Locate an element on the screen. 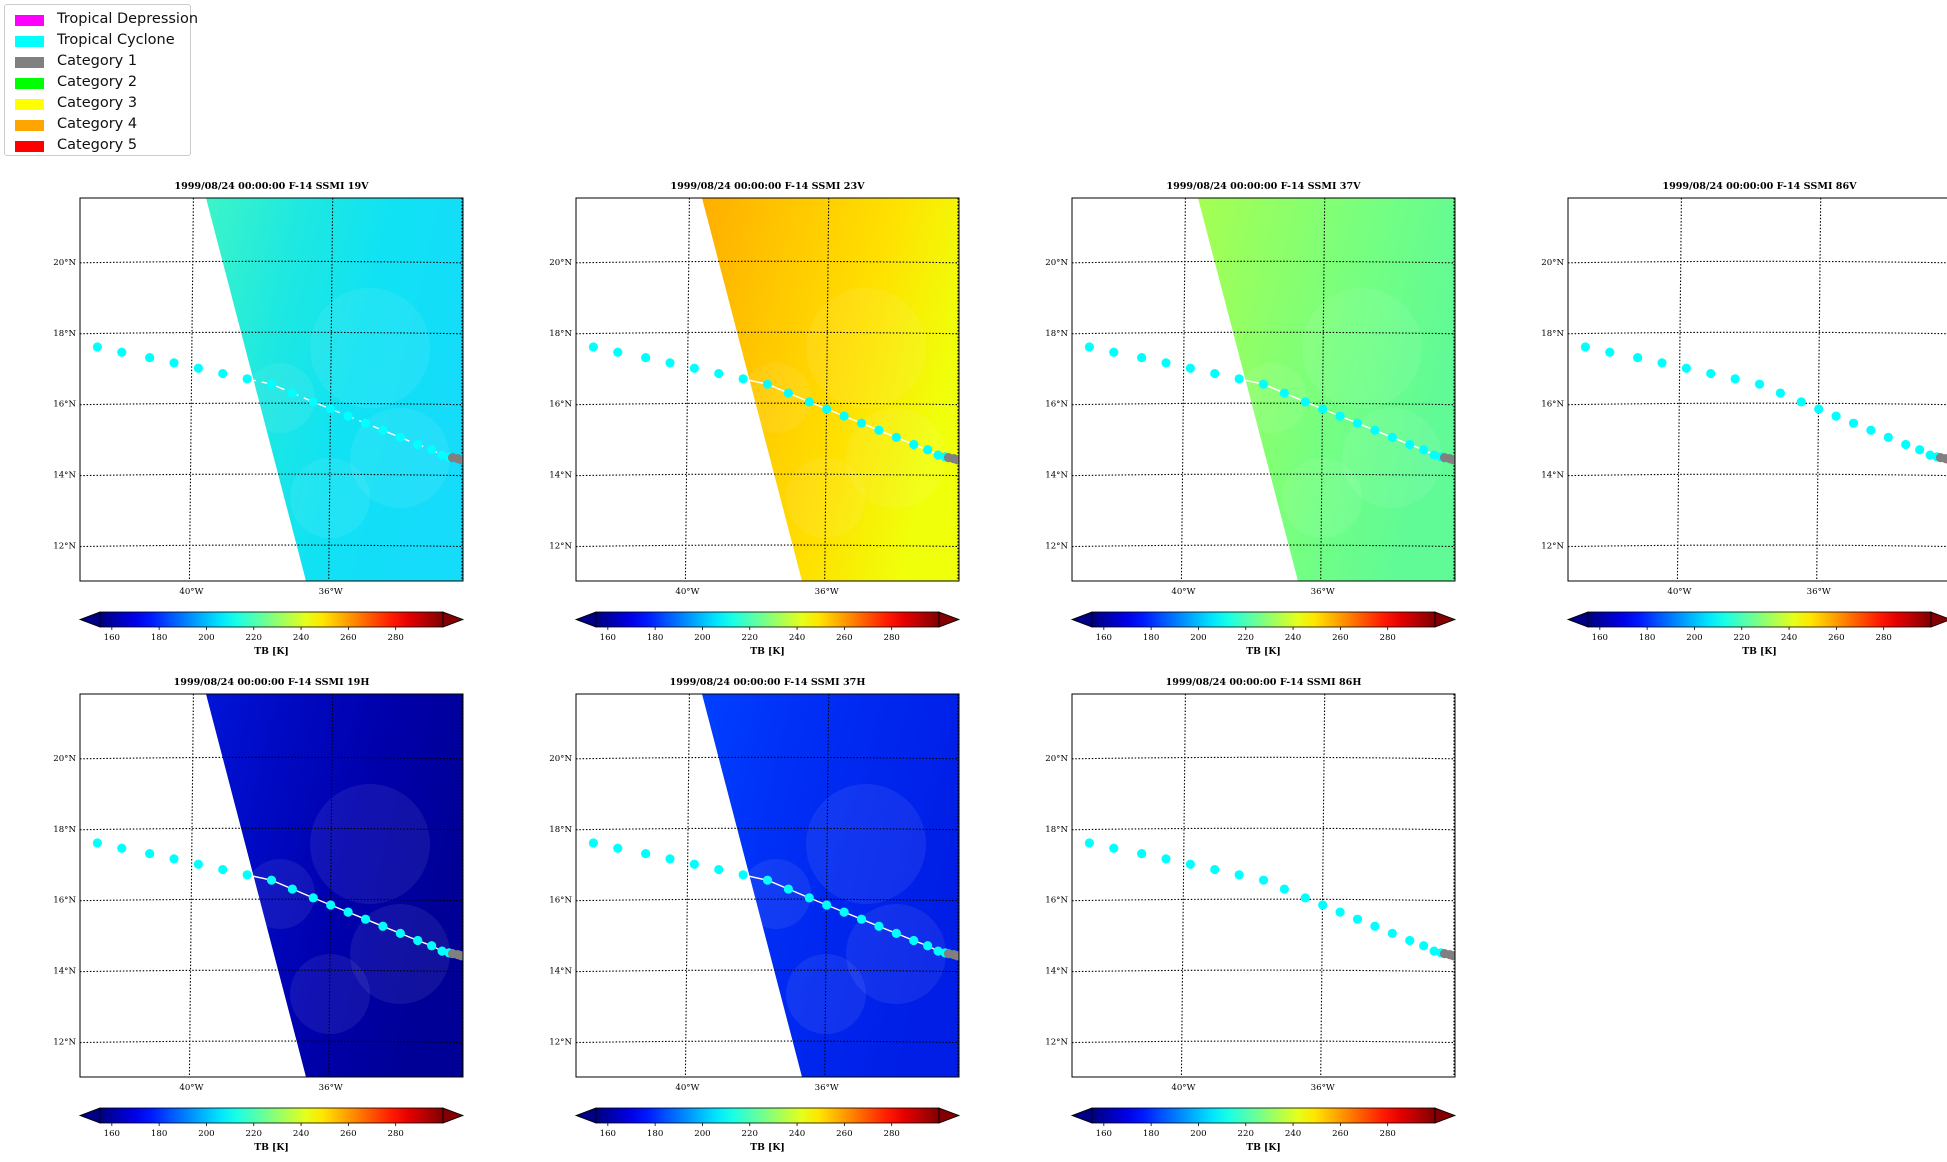 This screenshot has width=1947, height=1162. panel-title: 1999/08/24 00:00:00 F-14 SSMI 19H is located at coordinates (272, 682).